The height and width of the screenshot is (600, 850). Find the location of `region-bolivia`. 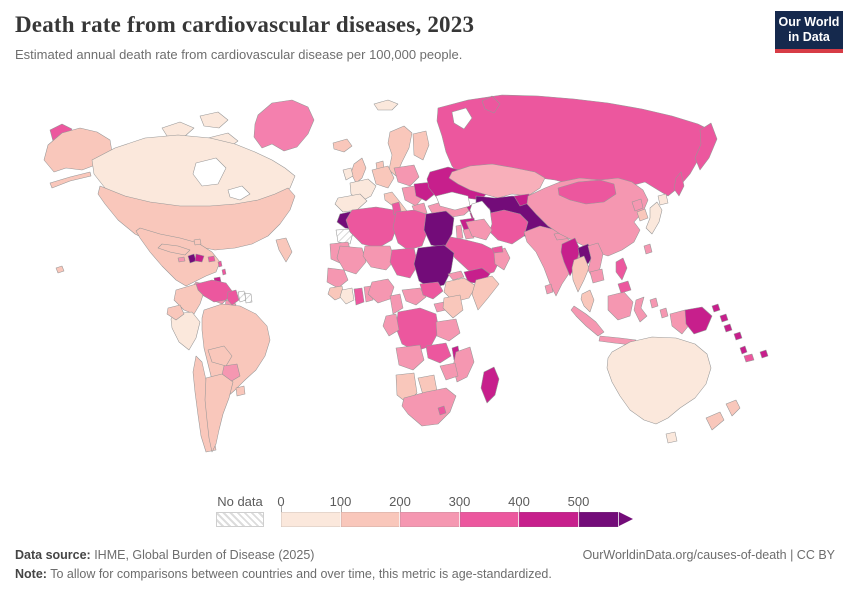

region-bolivia is located at coordinates (220, 356).